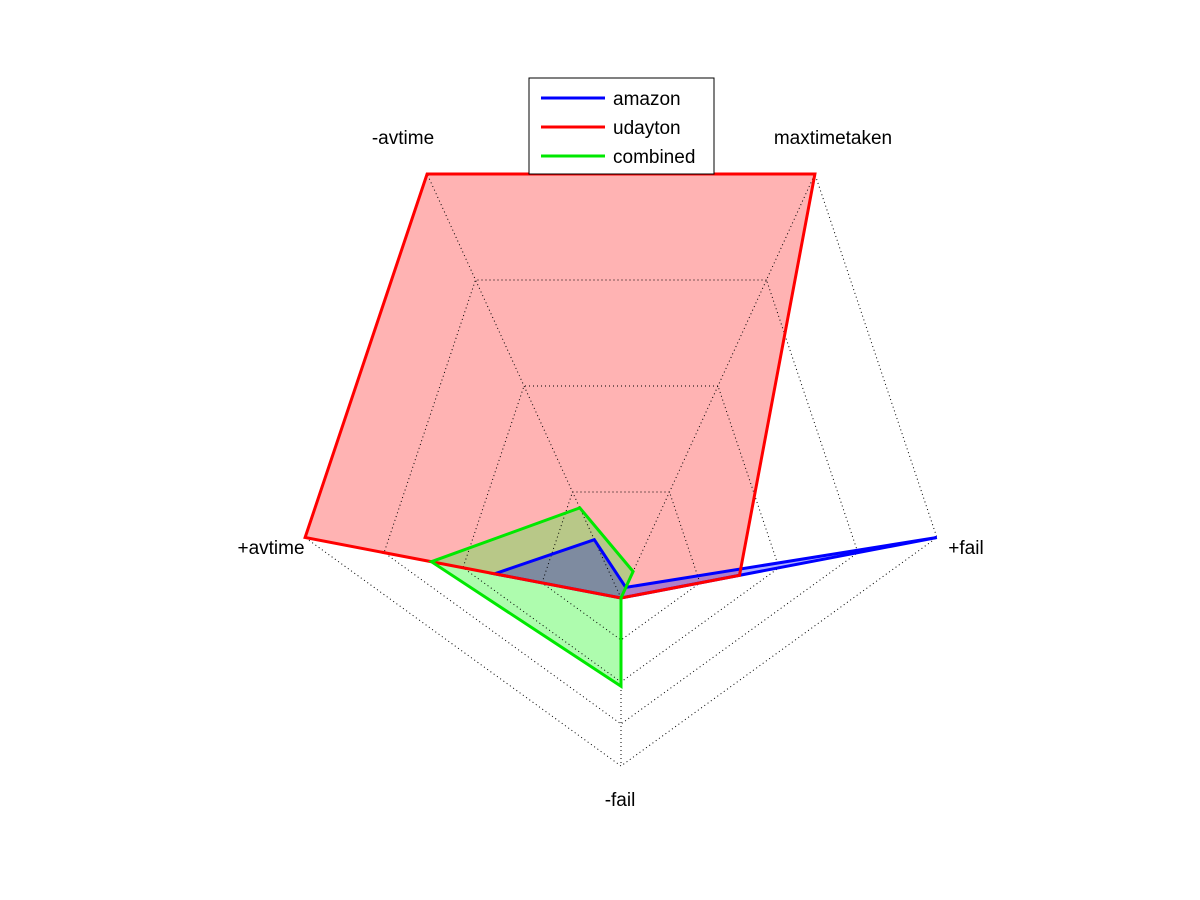  Describe the element at coordinates (965, 548) in the screenshot. I see `axis-label-+fail: +fail` at that location.